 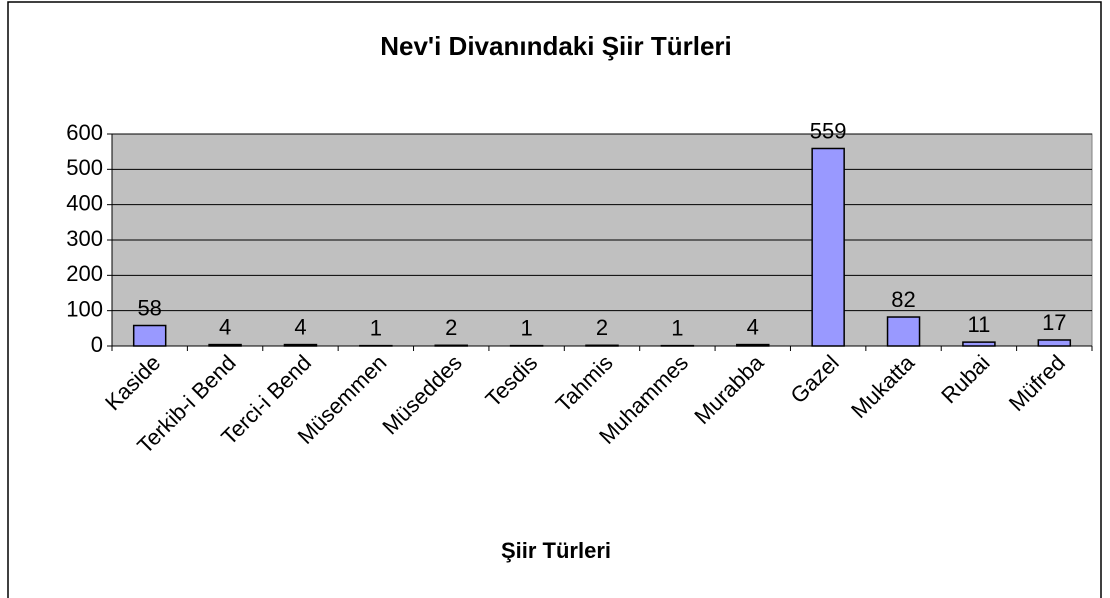 What do you see at coordinates (84, 308) in the screenshot?
I see `y-tick-label: 100` at bounding box center [84, 308].